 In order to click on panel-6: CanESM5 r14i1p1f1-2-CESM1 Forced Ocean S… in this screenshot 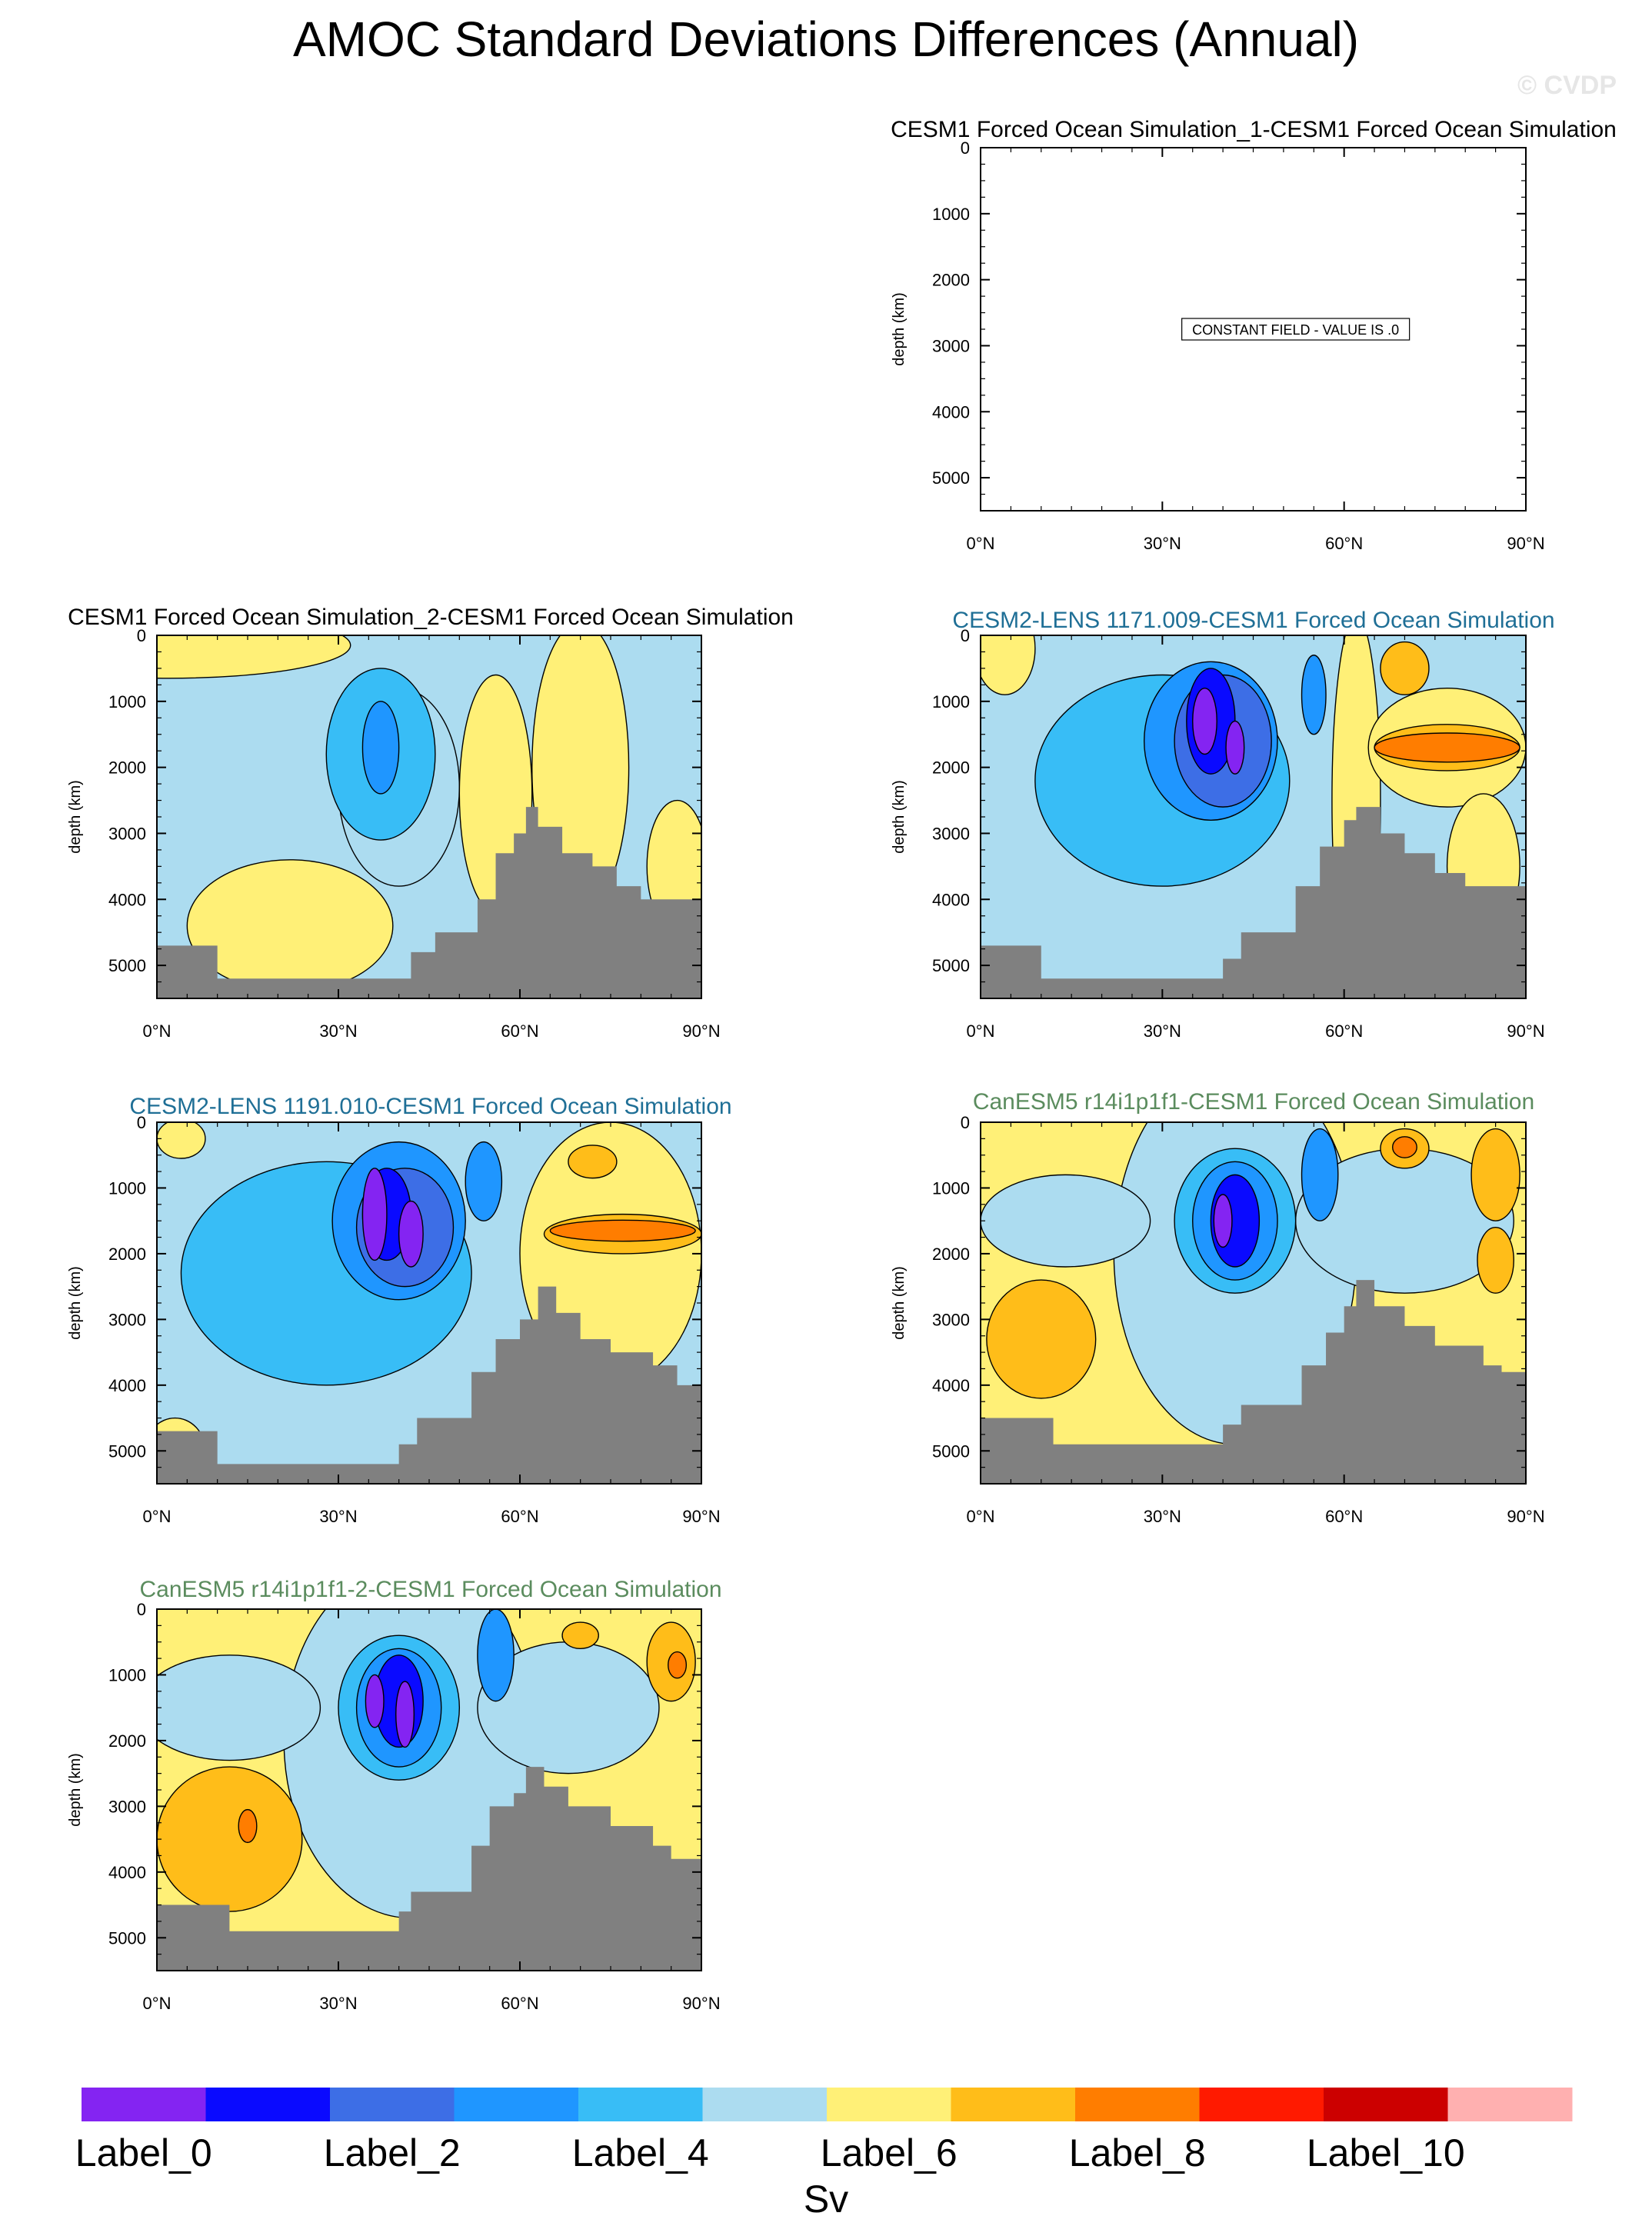, I will do `click(394, 1795)`.